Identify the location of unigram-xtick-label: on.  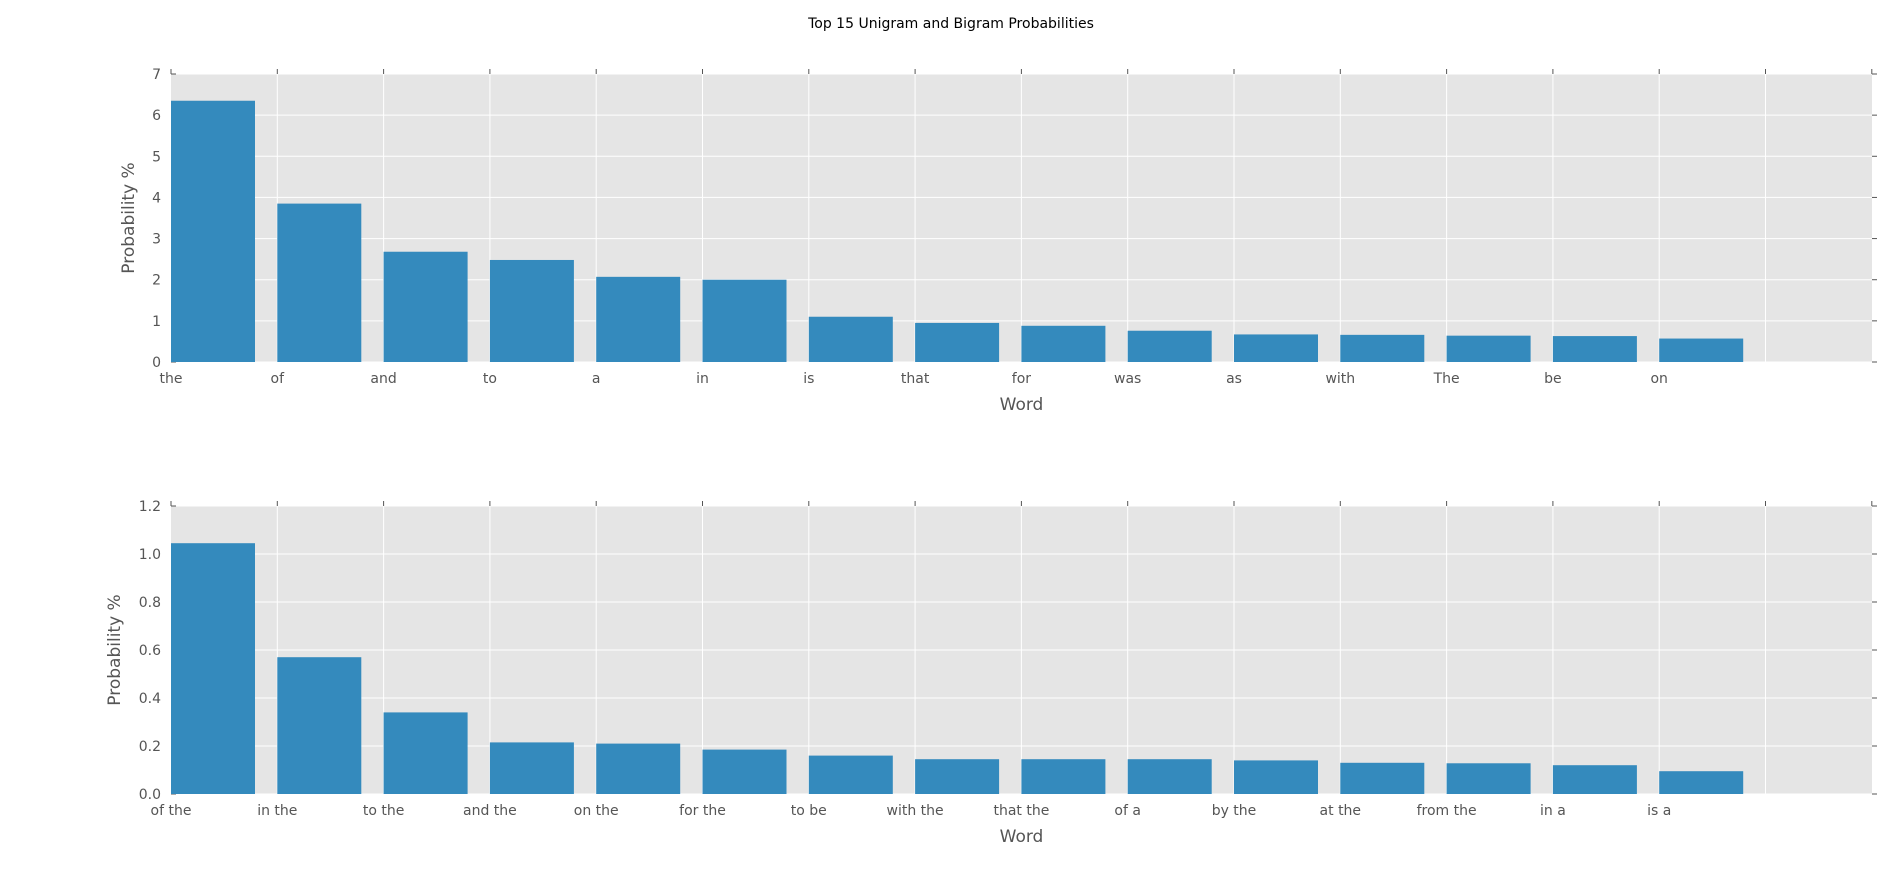
(1658, 379).